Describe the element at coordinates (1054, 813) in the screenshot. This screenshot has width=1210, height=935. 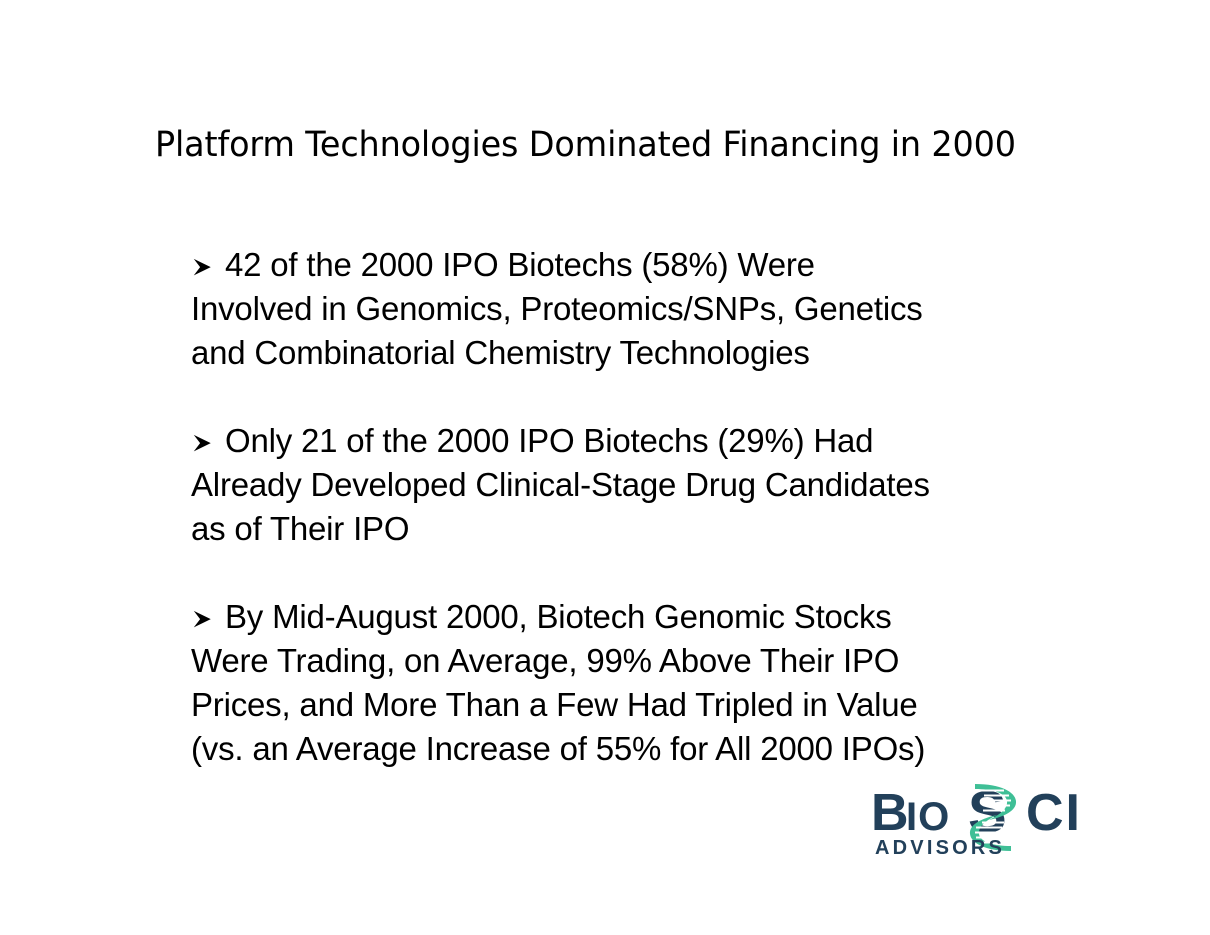
I see `svg-text: CI` at that location.